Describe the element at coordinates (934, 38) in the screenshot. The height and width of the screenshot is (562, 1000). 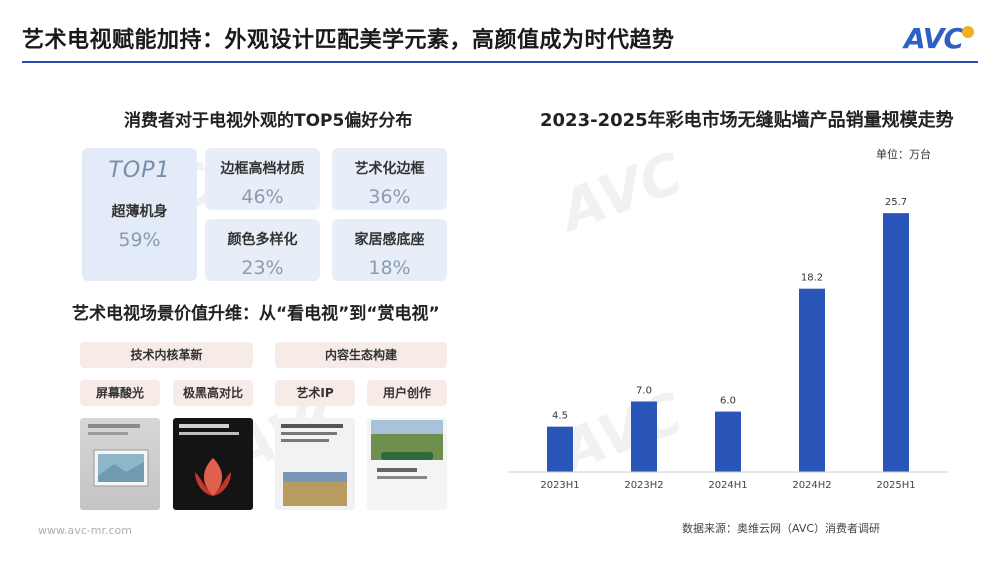
I see `logo-text: AVC` at that location.